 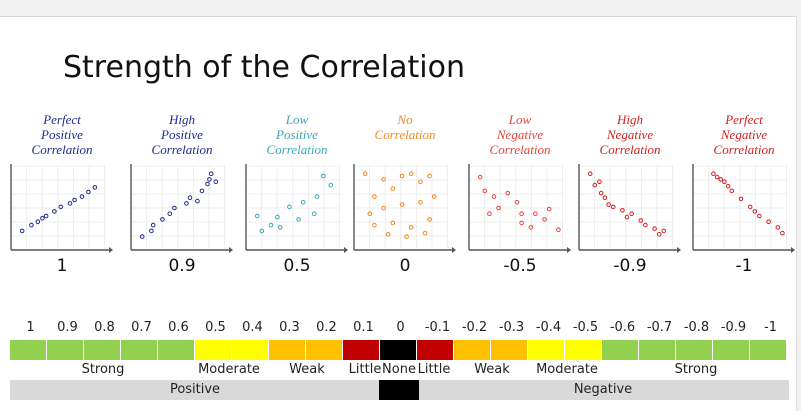 I want to click on scale-number: 0.1, so click(x=363, y=327).